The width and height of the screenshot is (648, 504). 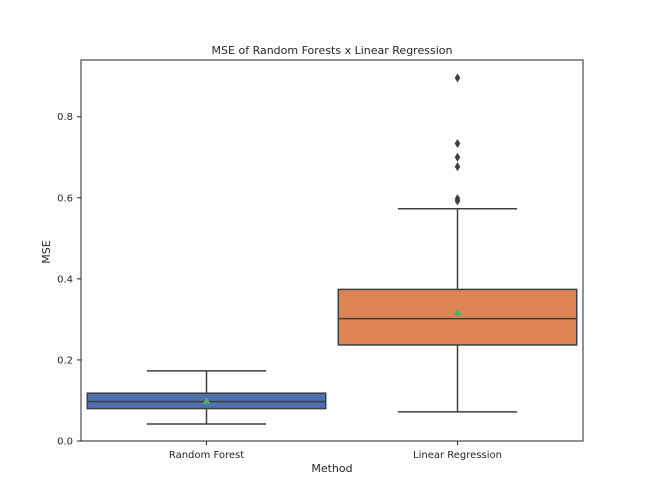 What do you see at coordinates (335, 451) in the screenshot?
I see `x-axis: Random Forest Linear Regression` at bounding box center [335, 451].